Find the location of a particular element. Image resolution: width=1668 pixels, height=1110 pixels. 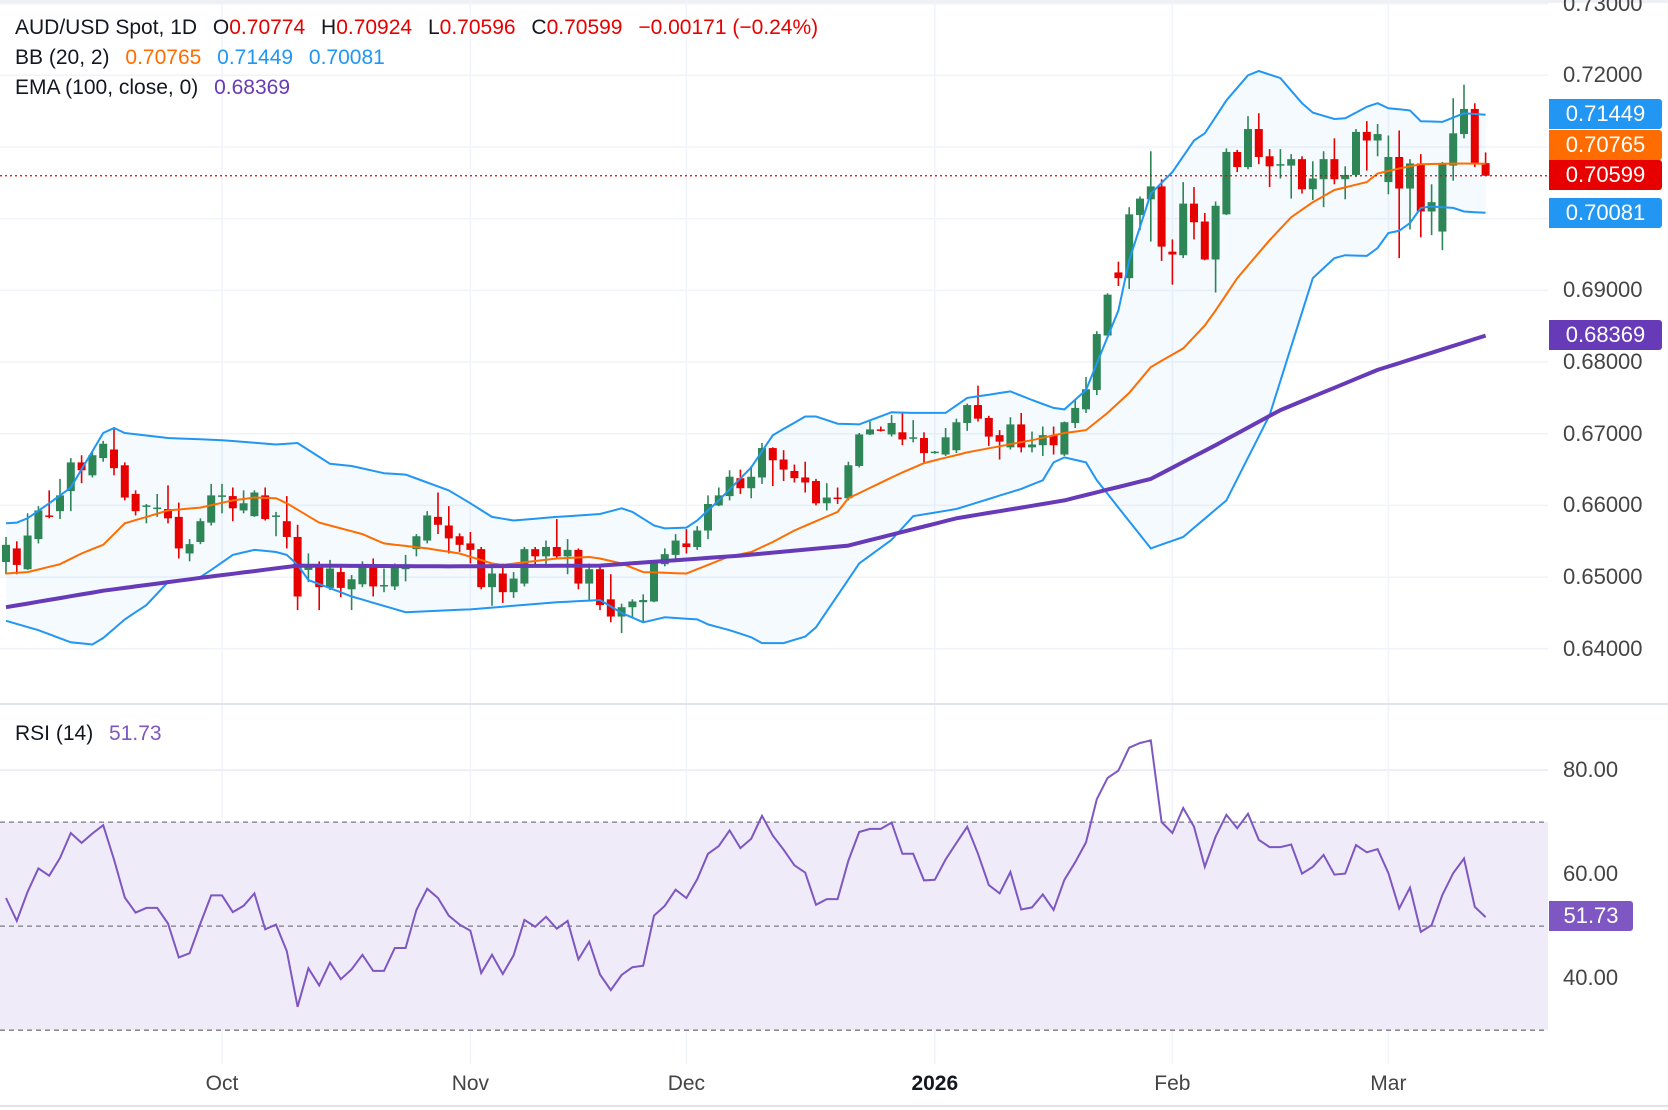

time-tick-label: Mar is located at coordinates (1388, 1083).